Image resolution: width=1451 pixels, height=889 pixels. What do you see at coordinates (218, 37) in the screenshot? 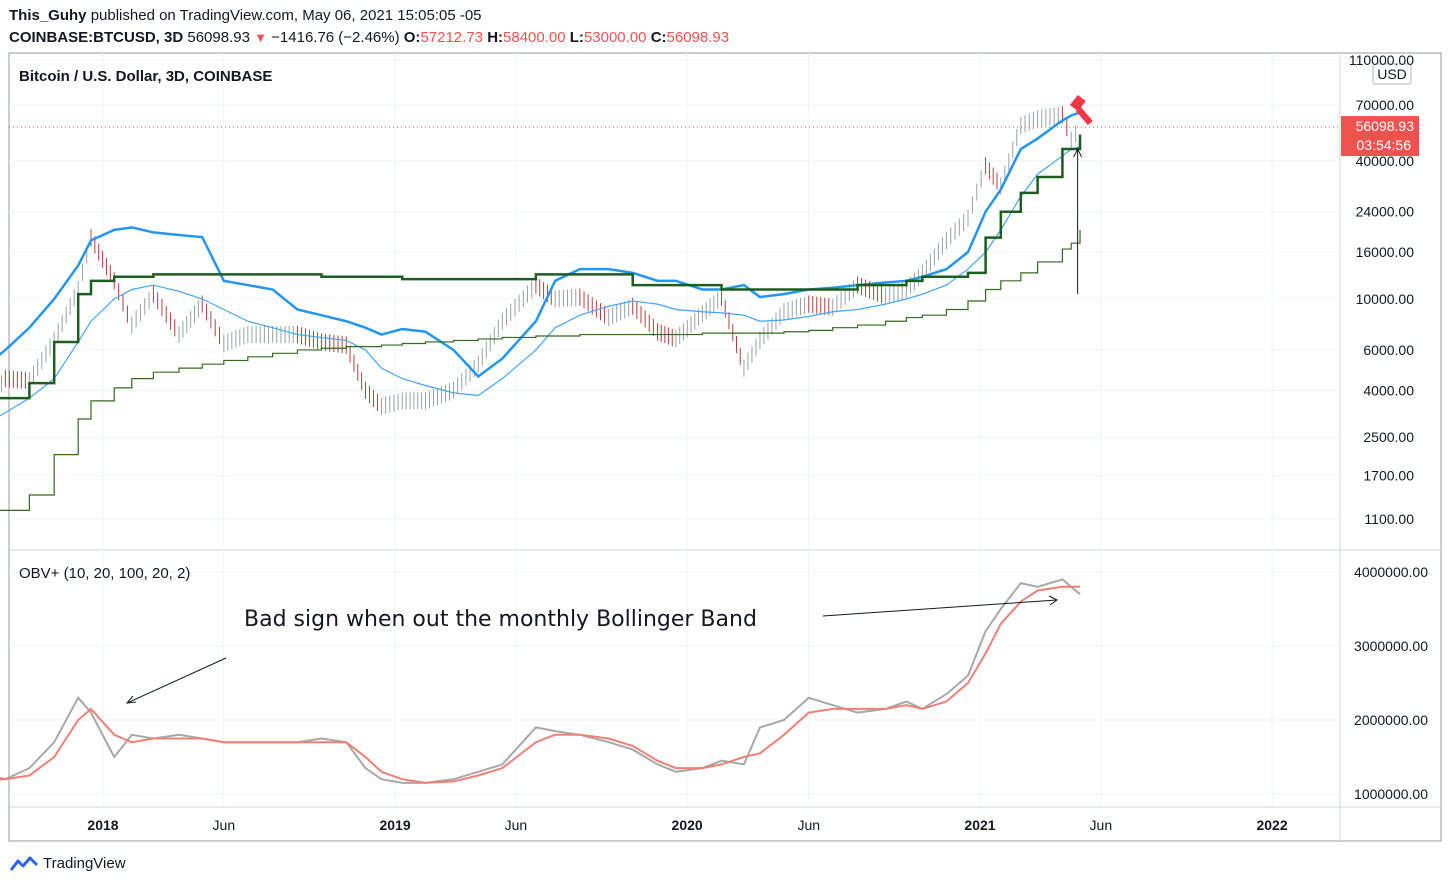
I see `last-price: 56098.93` at bounding box center [218, 37].